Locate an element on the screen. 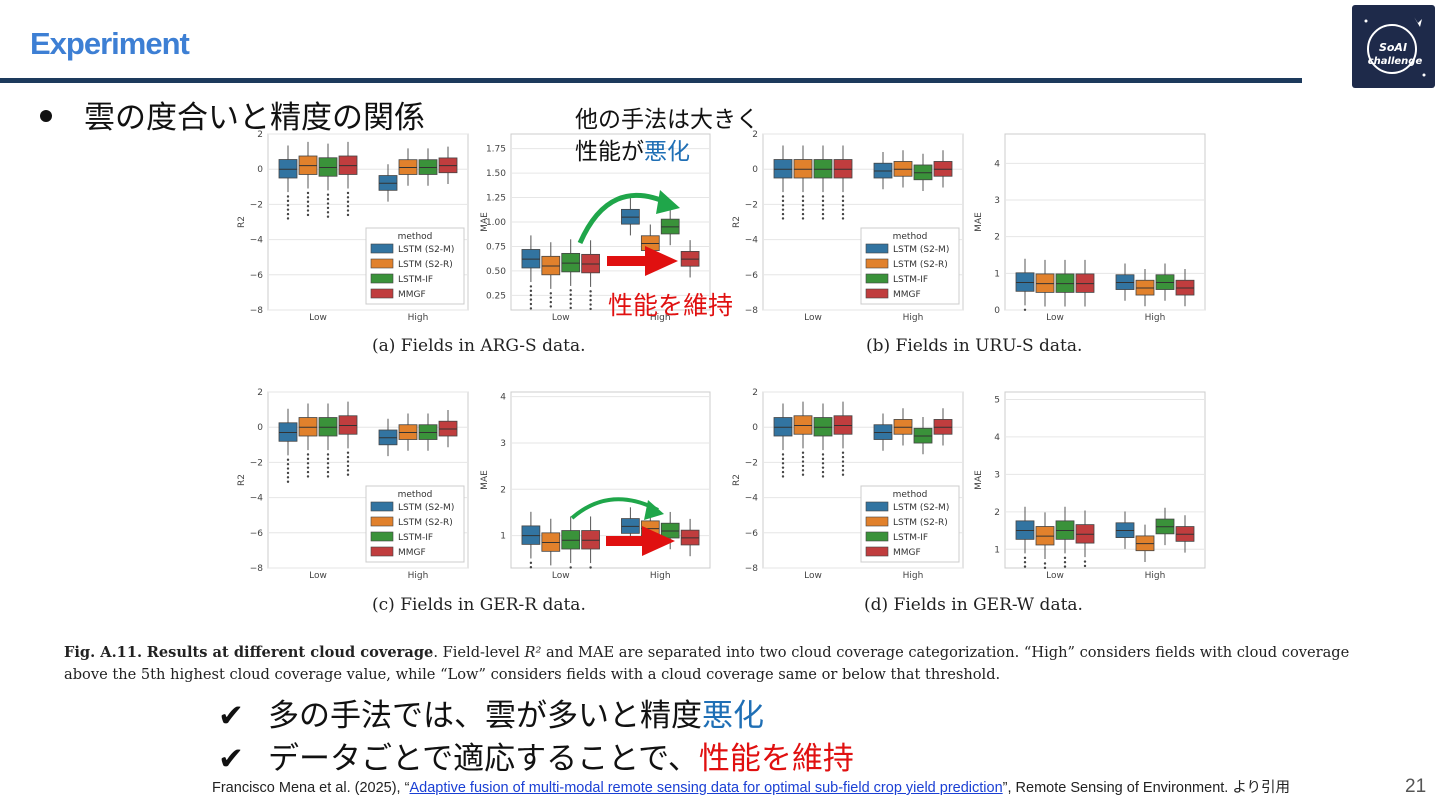  page-number: 21 is located at coordinates (1416, 786).